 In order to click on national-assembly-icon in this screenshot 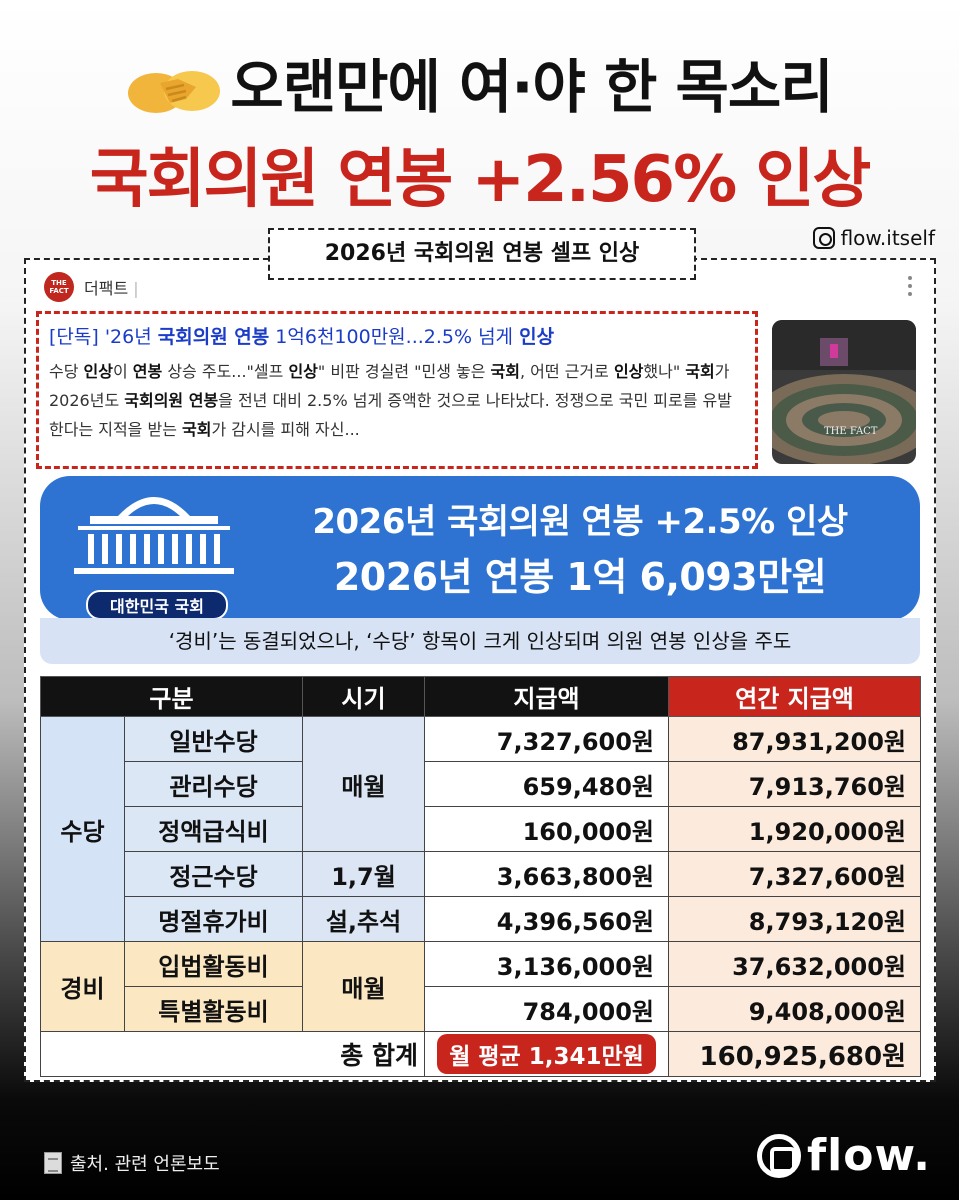, I will do `click(154, 535)`.